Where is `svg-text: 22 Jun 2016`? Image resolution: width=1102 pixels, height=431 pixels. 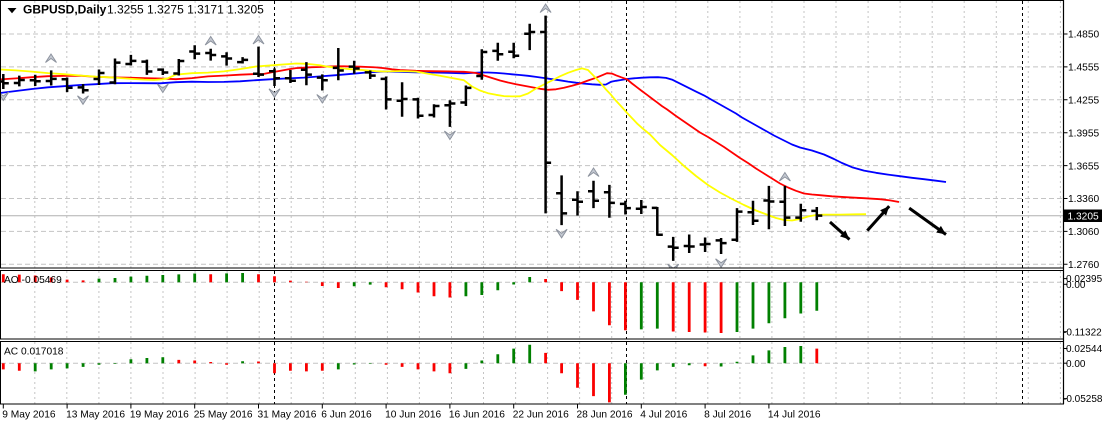
svg-text: 22 Jun 2016 is located at coordinates (541, 415).